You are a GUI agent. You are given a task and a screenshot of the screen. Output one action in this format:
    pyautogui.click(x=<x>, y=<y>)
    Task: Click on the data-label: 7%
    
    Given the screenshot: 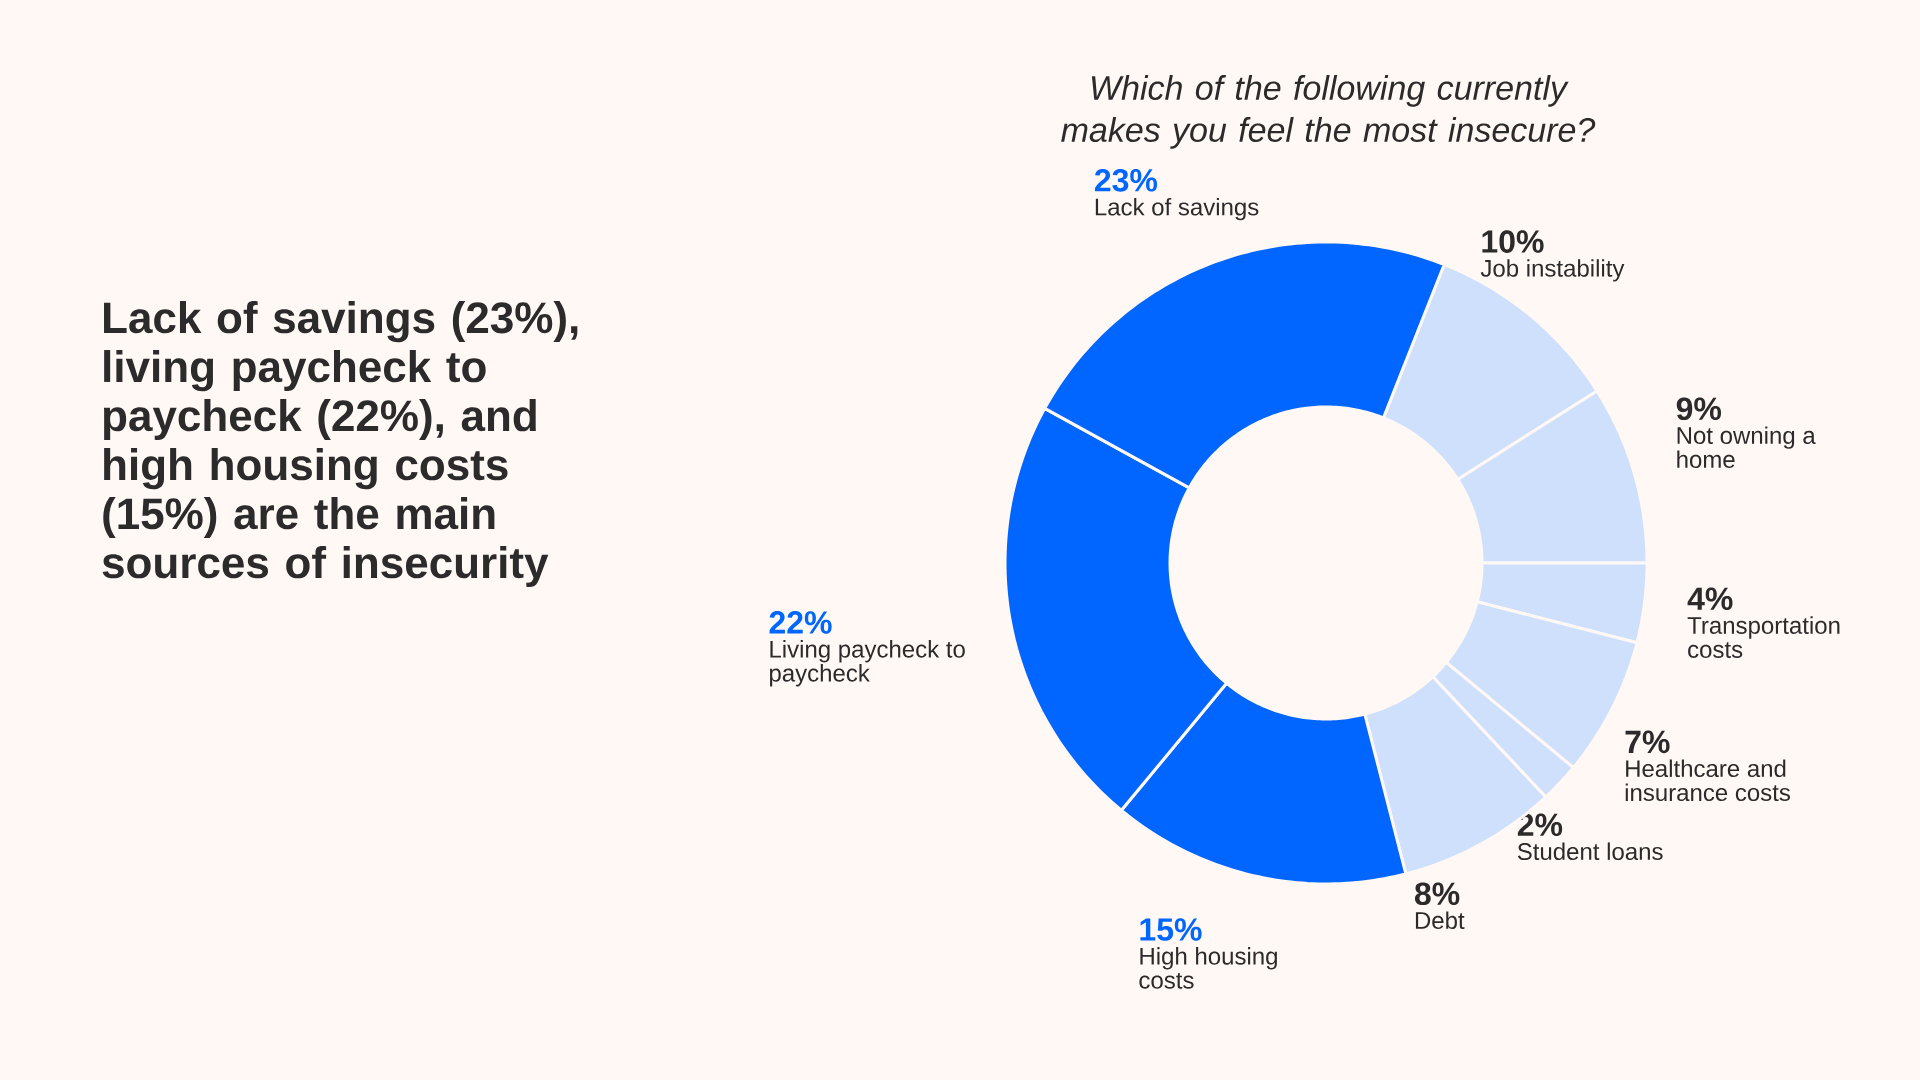 What is the action you would take?
    pyautogui.click(x=1647, y=742)
    